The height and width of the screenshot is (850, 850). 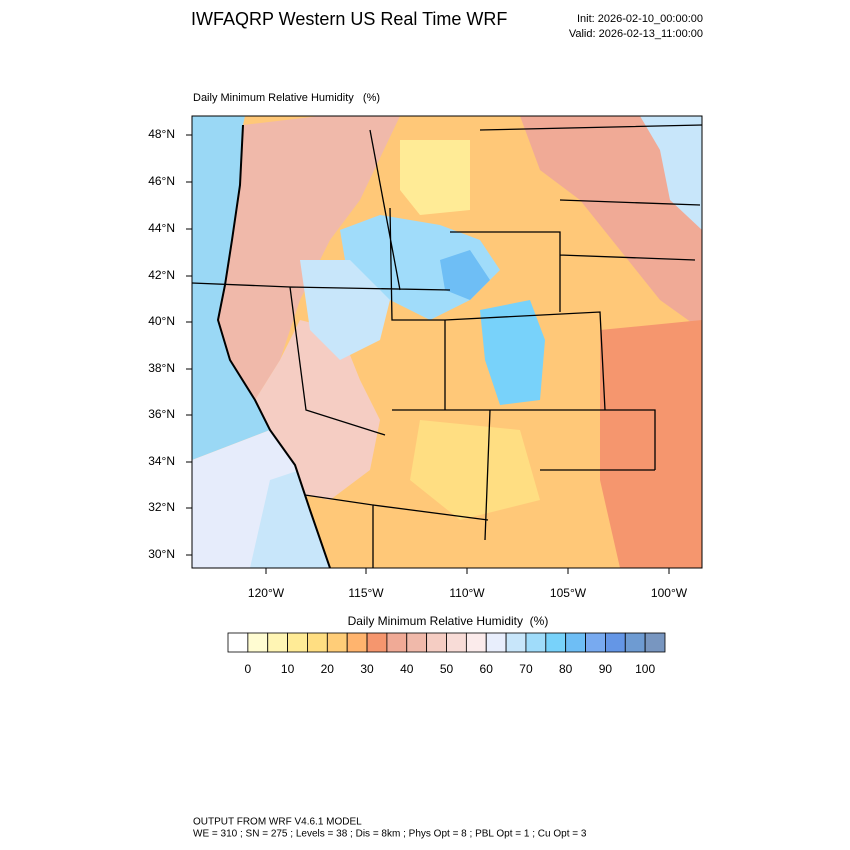 I want to click on colorbar-label: 70, so click(x=526, y=669).